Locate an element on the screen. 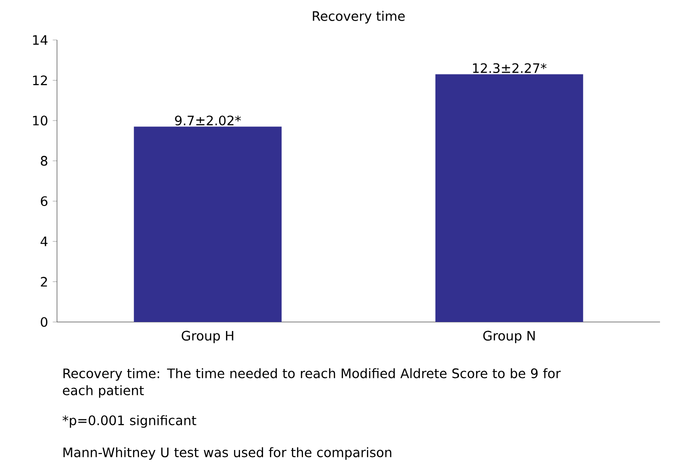 This screenshot has height=473, width=675. text: Recovery time: The time needed to reach Modified Aldrete Score to be 9 for each patient is located at coordinates (311, 383).